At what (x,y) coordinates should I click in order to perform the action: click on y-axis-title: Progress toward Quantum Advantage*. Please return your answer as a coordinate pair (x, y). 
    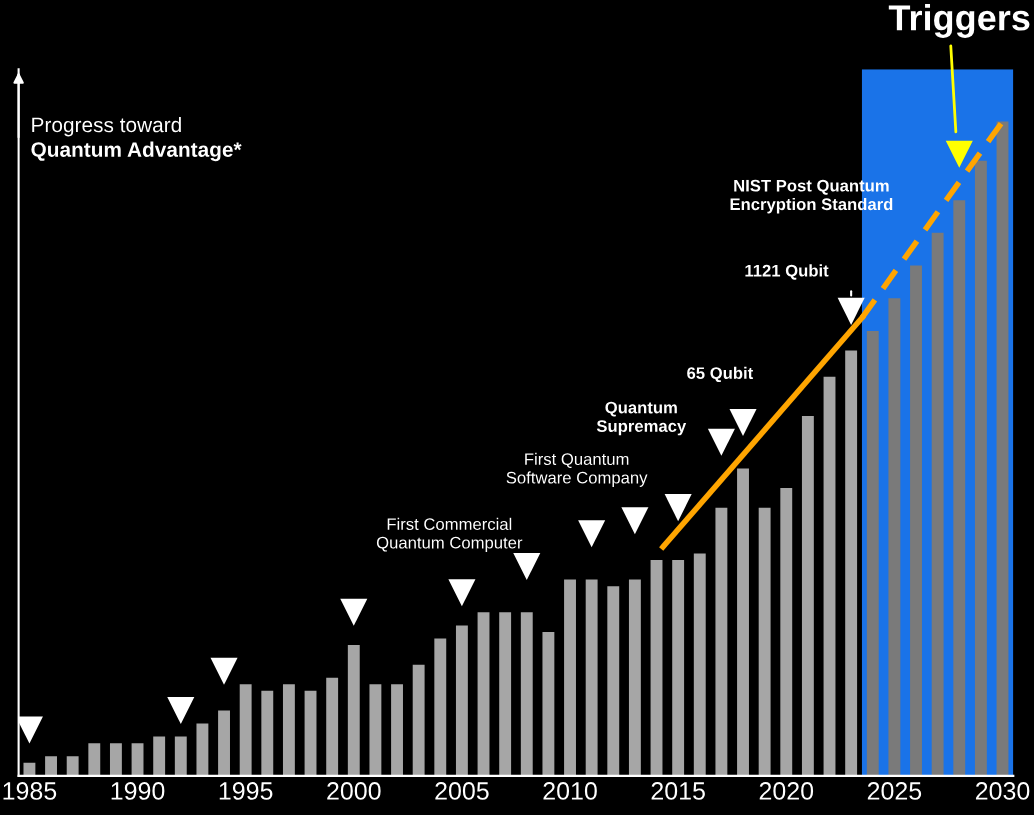
    Looking at the image, I should click on (136, 139).